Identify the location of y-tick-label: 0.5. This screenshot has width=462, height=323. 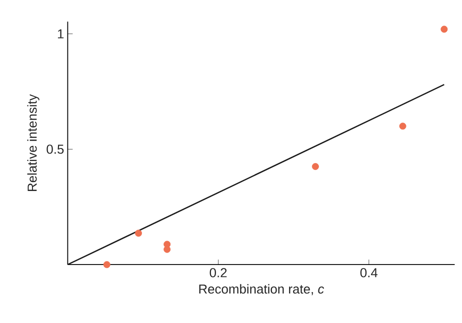
(55, 149).